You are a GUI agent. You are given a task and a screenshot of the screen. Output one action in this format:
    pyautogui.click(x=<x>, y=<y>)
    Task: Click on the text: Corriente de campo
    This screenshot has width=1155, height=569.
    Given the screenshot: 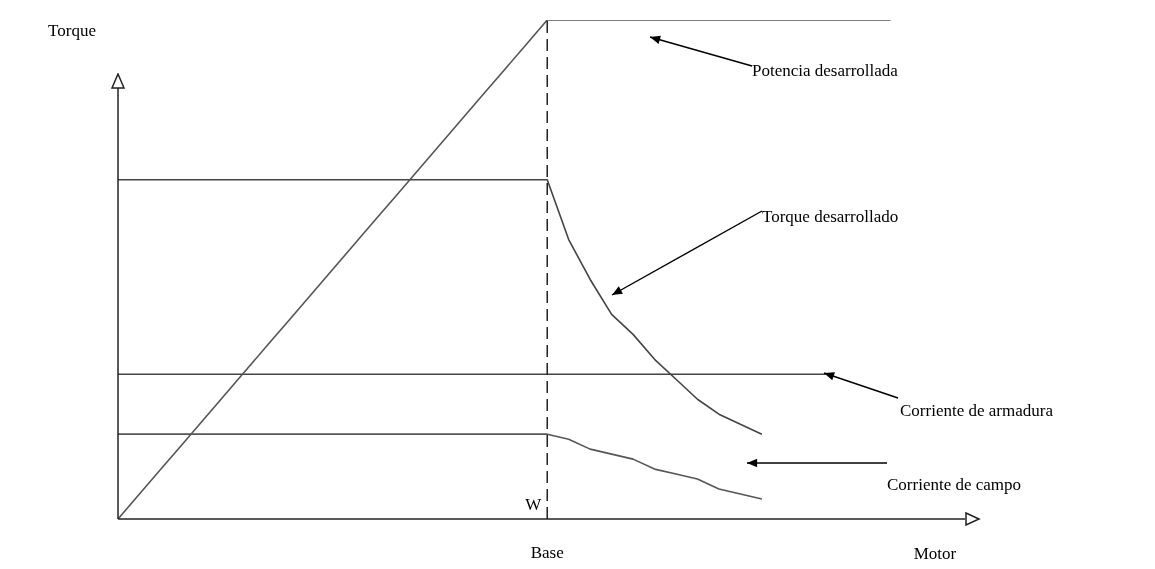 What is the action you would take?
    pyautogui.click(x=954, y=485)
    